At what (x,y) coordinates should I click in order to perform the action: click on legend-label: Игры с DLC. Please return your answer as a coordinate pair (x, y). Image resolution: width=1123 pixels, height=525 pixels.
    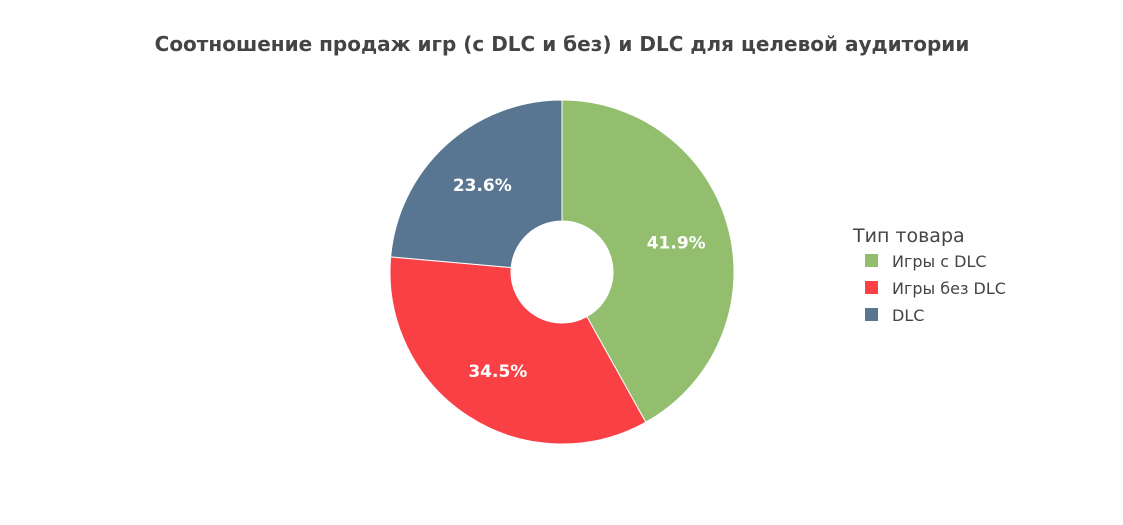
    Looking at the image, I should click on (939, 261).